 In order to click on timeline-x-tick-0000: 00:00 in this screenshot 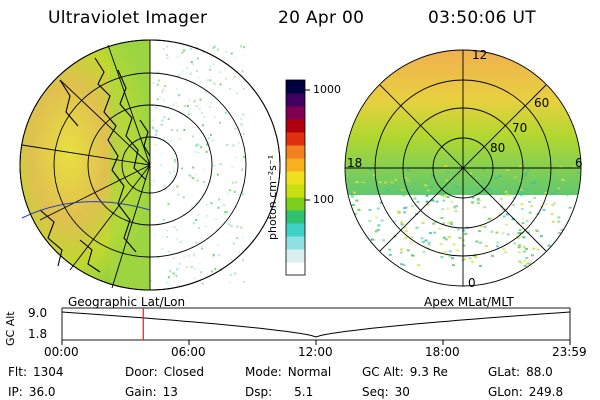, I will do `click(61, 352)`.